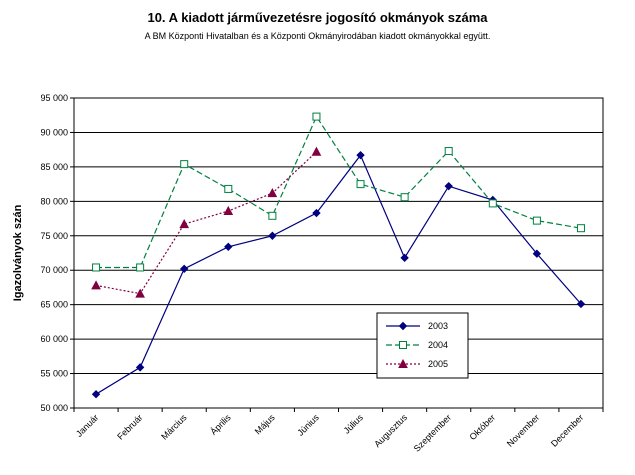 The height and width of the screenshot is (475, 635). Describe the element at coordinates (220, 424) in the screenshot. I see `x-tick-label: Április` at that location.